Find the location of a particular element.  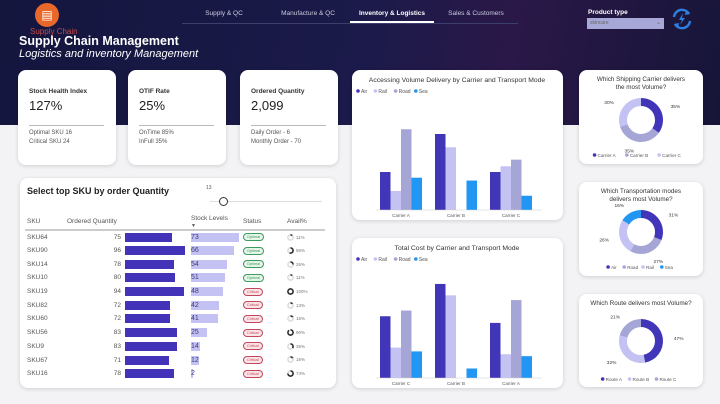

status-badge: Optimal is located at coordinates (254, 250).